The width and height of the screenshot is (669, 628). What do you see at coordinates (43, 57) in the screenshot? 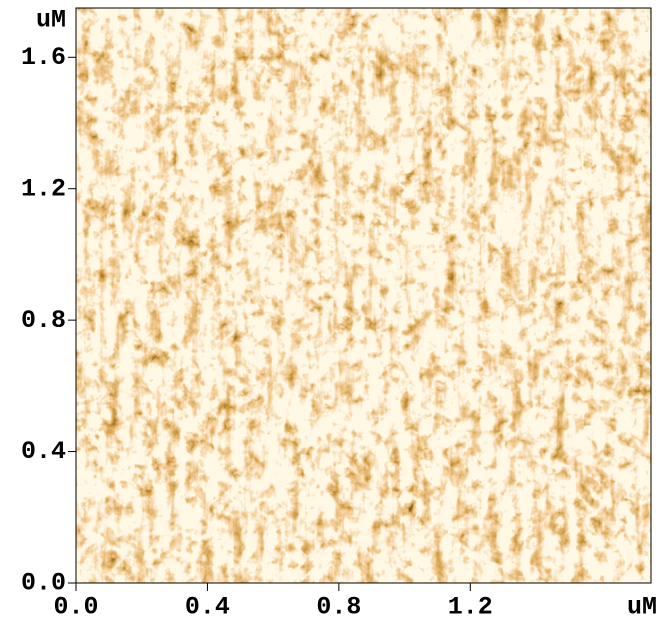
I see `y-tick-label: 1.6` at bounding box center [43, 57].